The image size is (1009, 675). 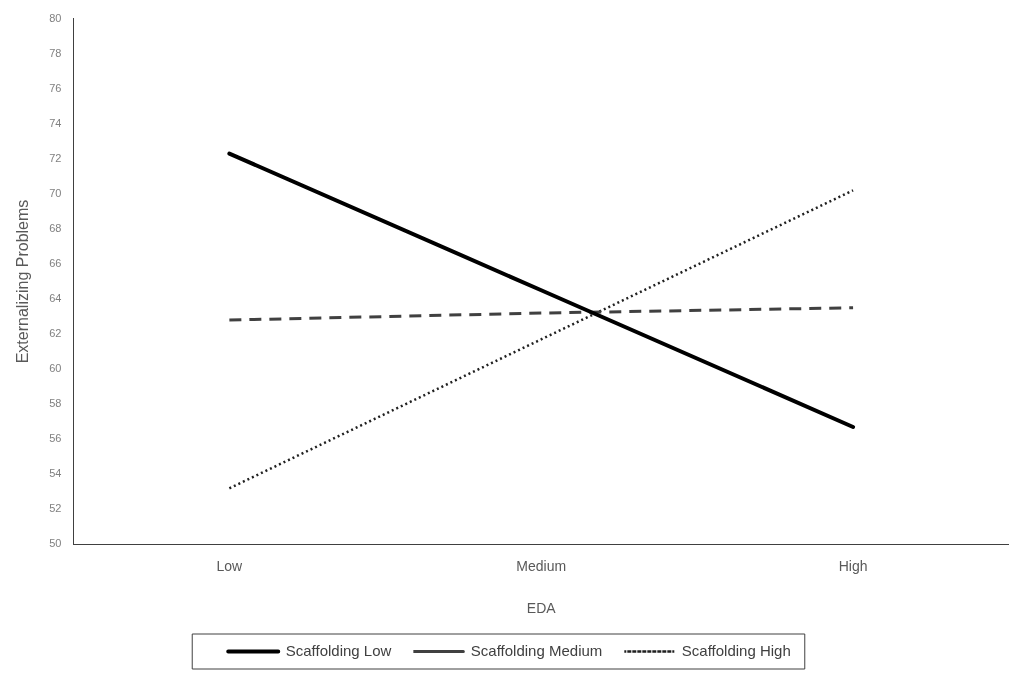 What do you see at coordinates (853, 565) in the screenshot?
I see `x-tick-label: High` at bounding box center [853, 565].